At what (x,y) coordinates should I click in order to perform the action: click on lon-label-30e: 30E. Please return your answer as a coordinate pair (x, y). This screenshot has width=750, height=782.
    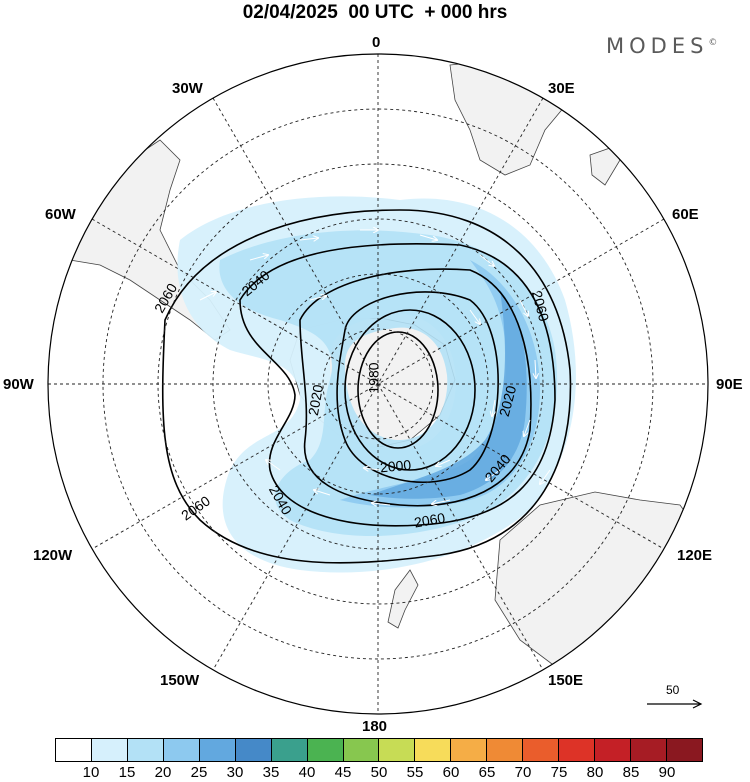
    Looking at the image, I should click on (561, 88).